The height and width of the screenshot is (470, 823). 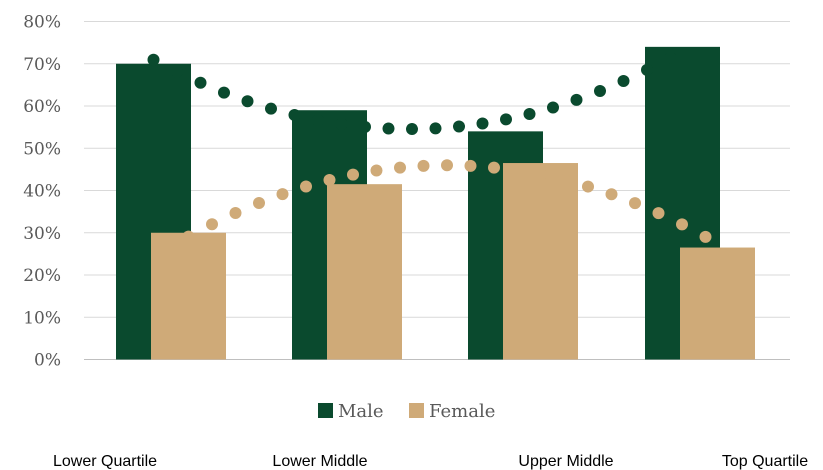 I want to click on y-tick-label: 40%, so click(x=42, y=192).